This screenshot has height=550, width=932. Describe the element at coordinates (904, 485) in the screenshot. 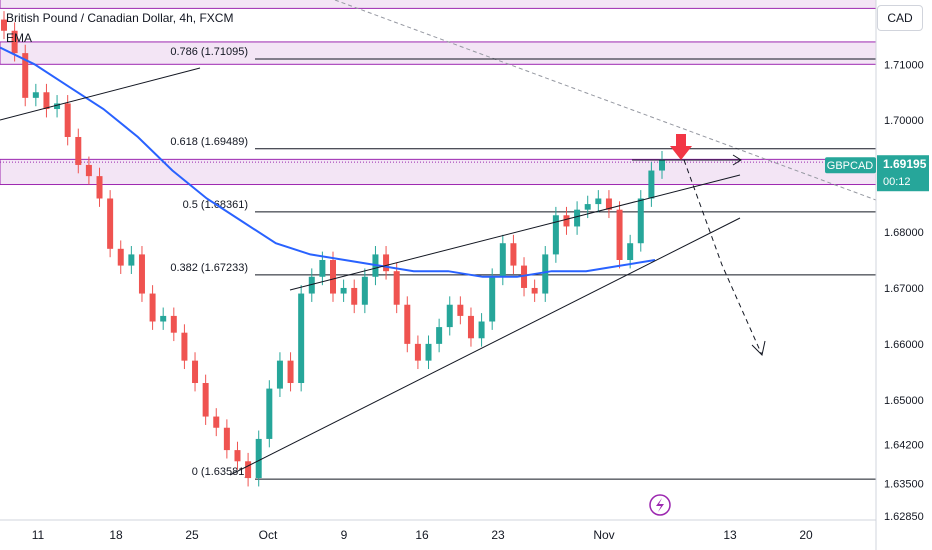

I see `price-axis-tick: 1.63500` at that location.